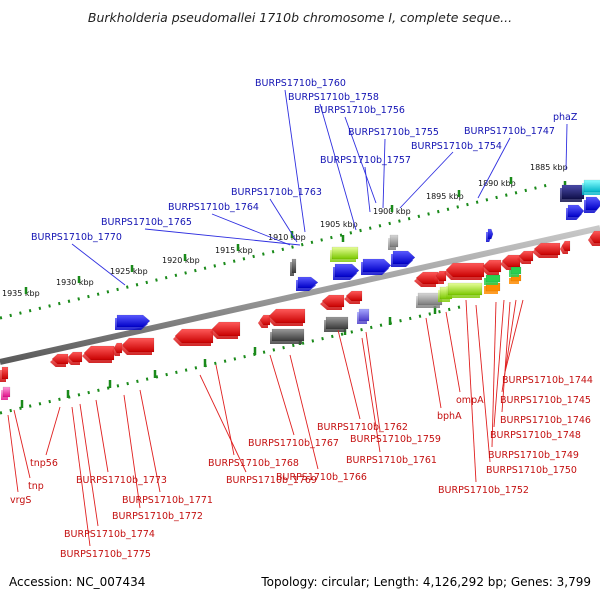 The image size is (600, 600). I want to click on leader-line-tnp, so click(22, 444).